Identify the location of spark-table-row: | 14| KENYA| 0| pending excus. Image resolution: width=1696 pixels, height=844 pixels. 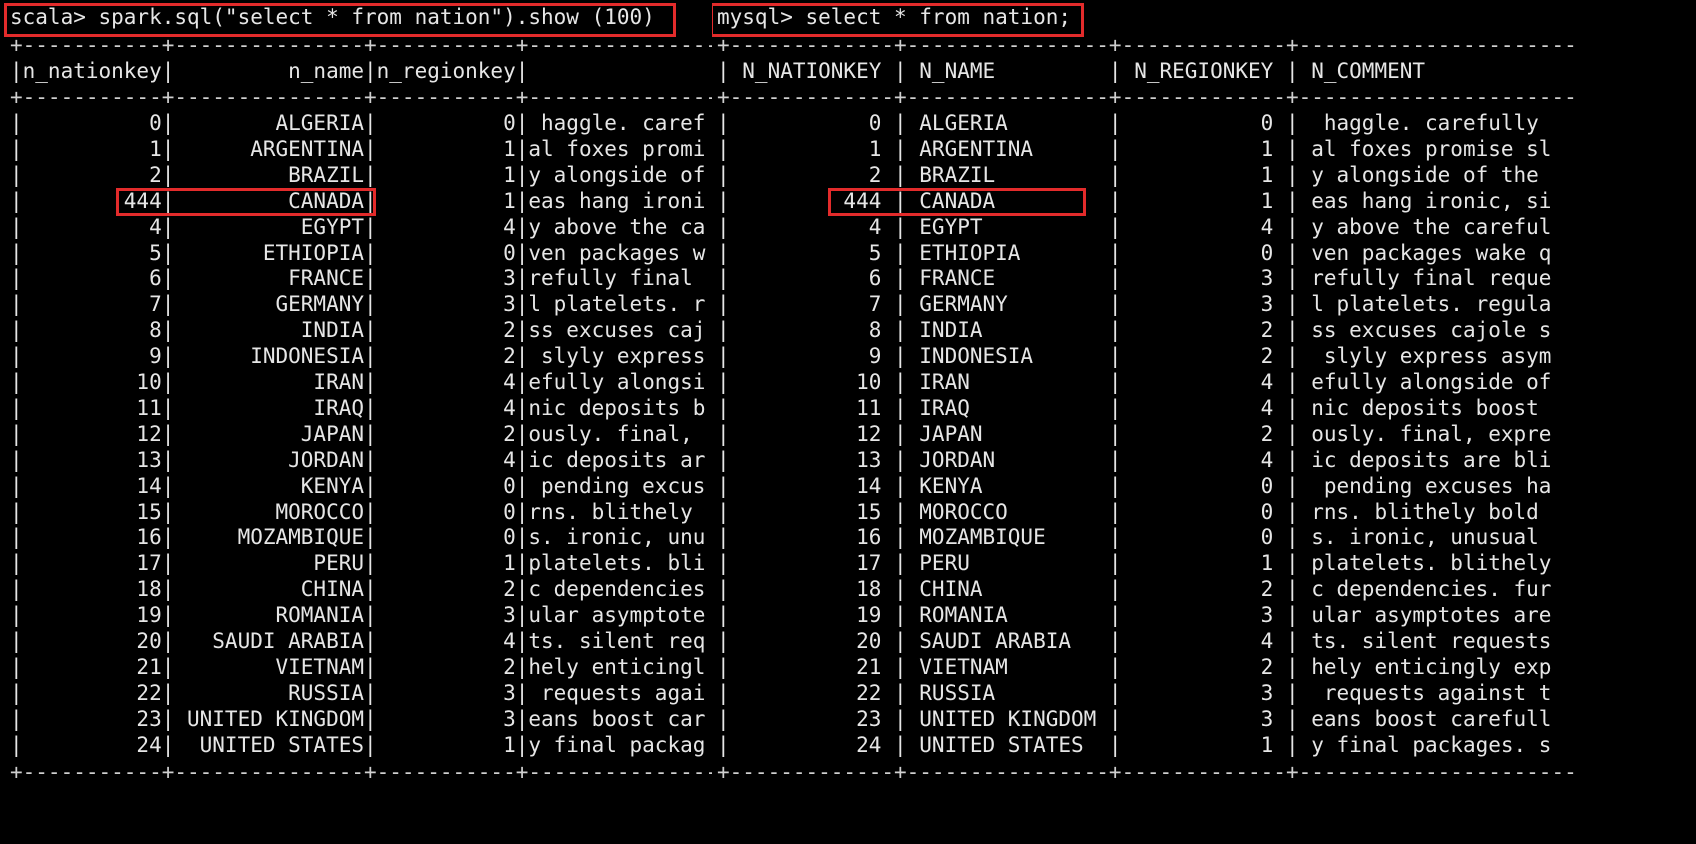
(358, 485).